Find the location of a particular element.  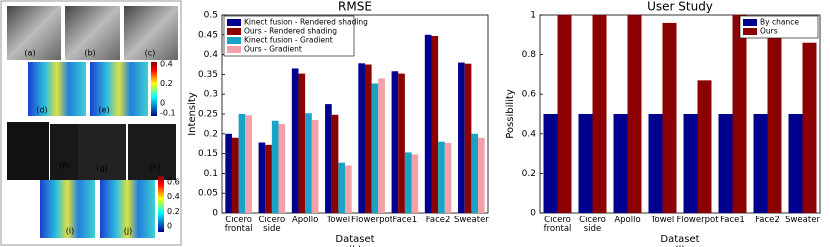

y-tick-label: 0.8 is located at coordinates (529, 55).